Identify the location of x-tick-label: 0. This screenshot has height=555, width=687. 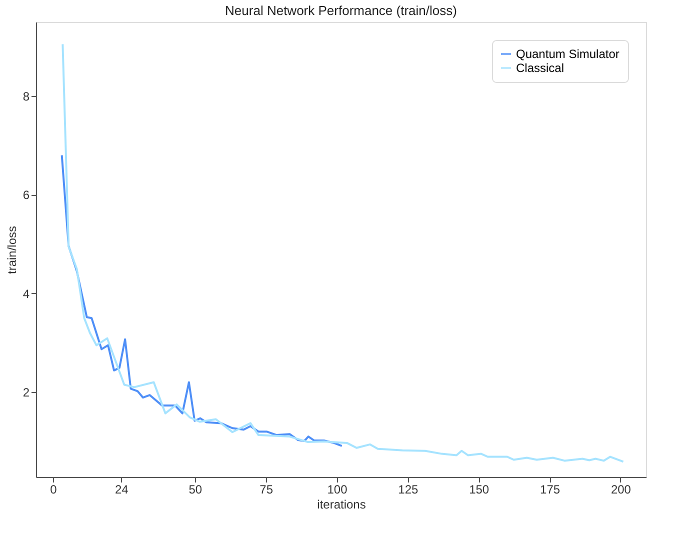
(54, 489).